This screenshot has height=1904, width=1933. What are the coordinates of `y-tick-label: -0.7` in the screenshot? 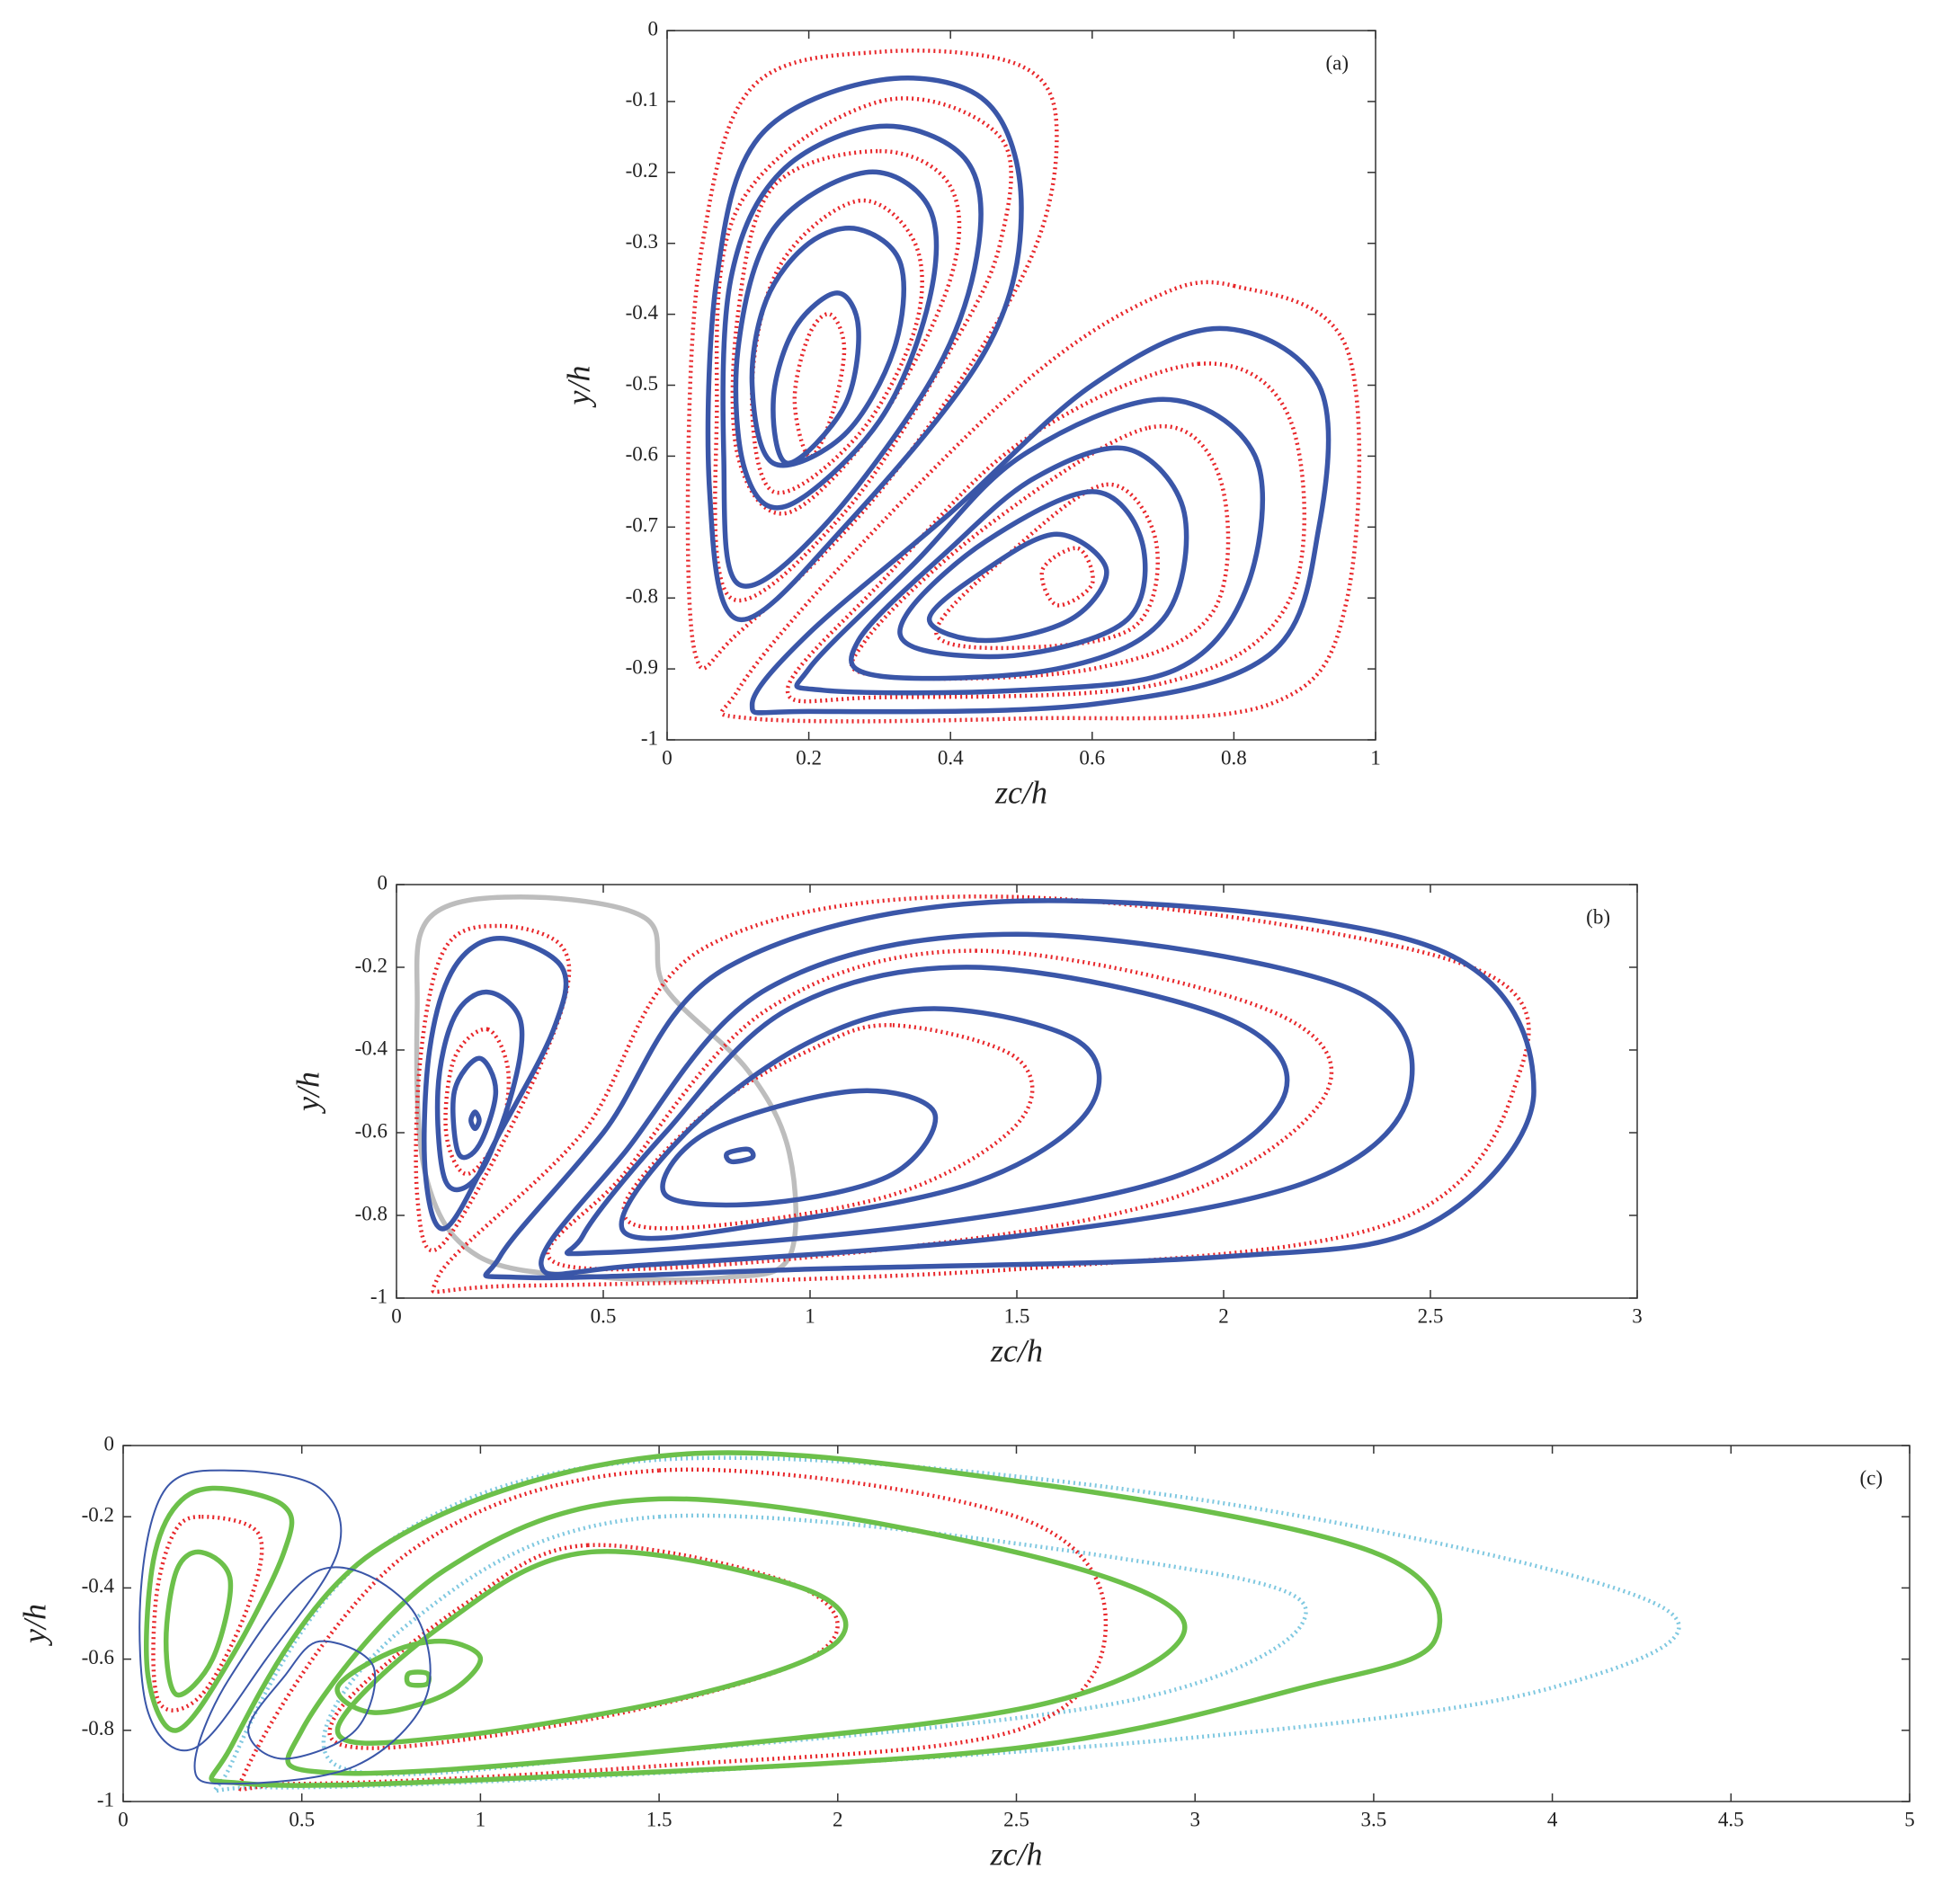 It's located at (642, 525).